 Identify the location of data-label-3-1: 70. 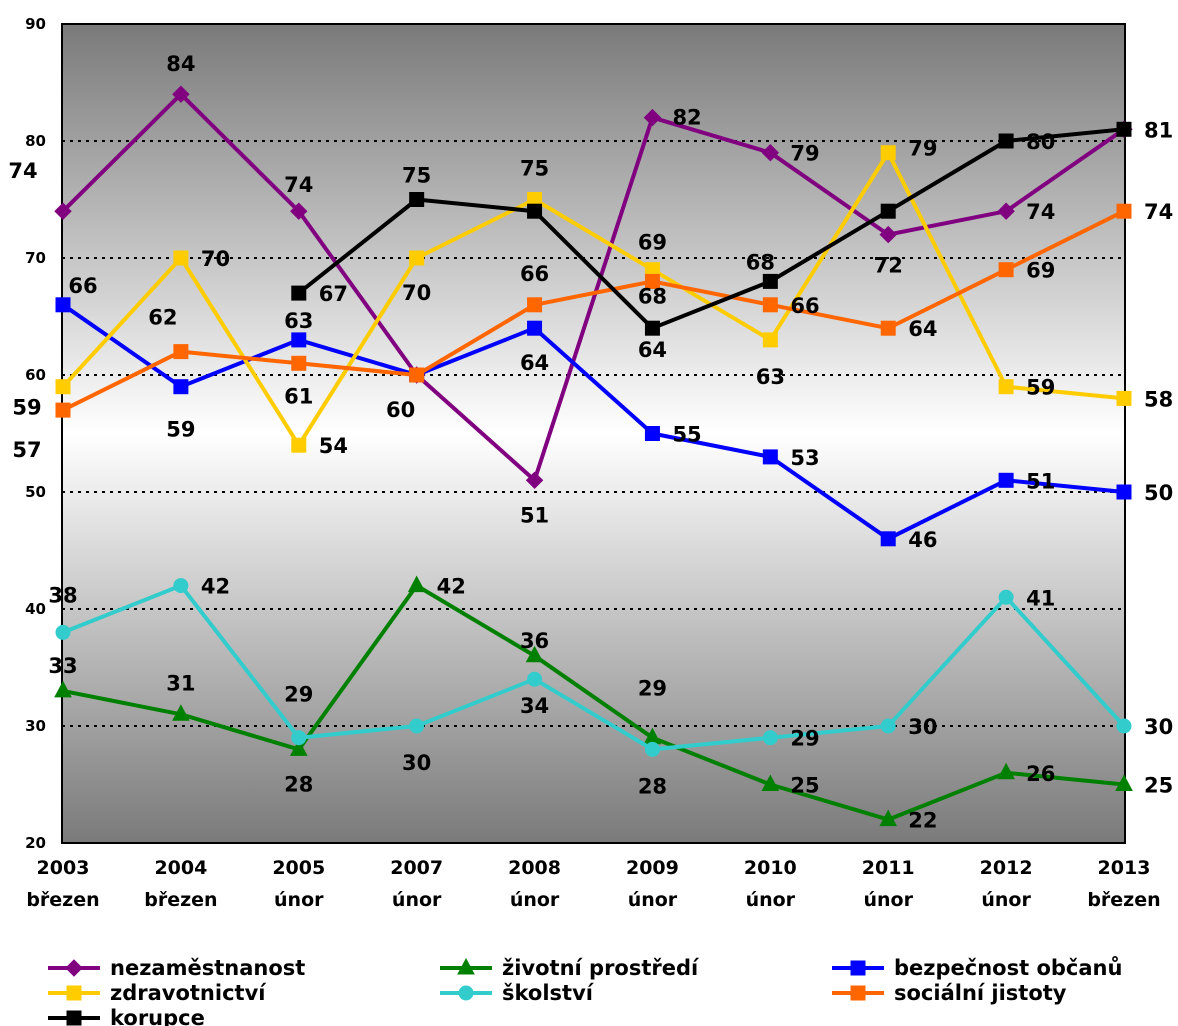
(215, 259).